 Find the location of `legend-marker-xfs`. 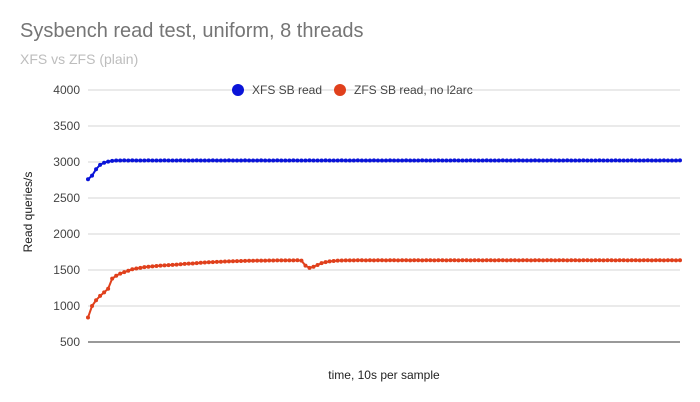

legend-marker-xfs is located at coordinates (238, 90).